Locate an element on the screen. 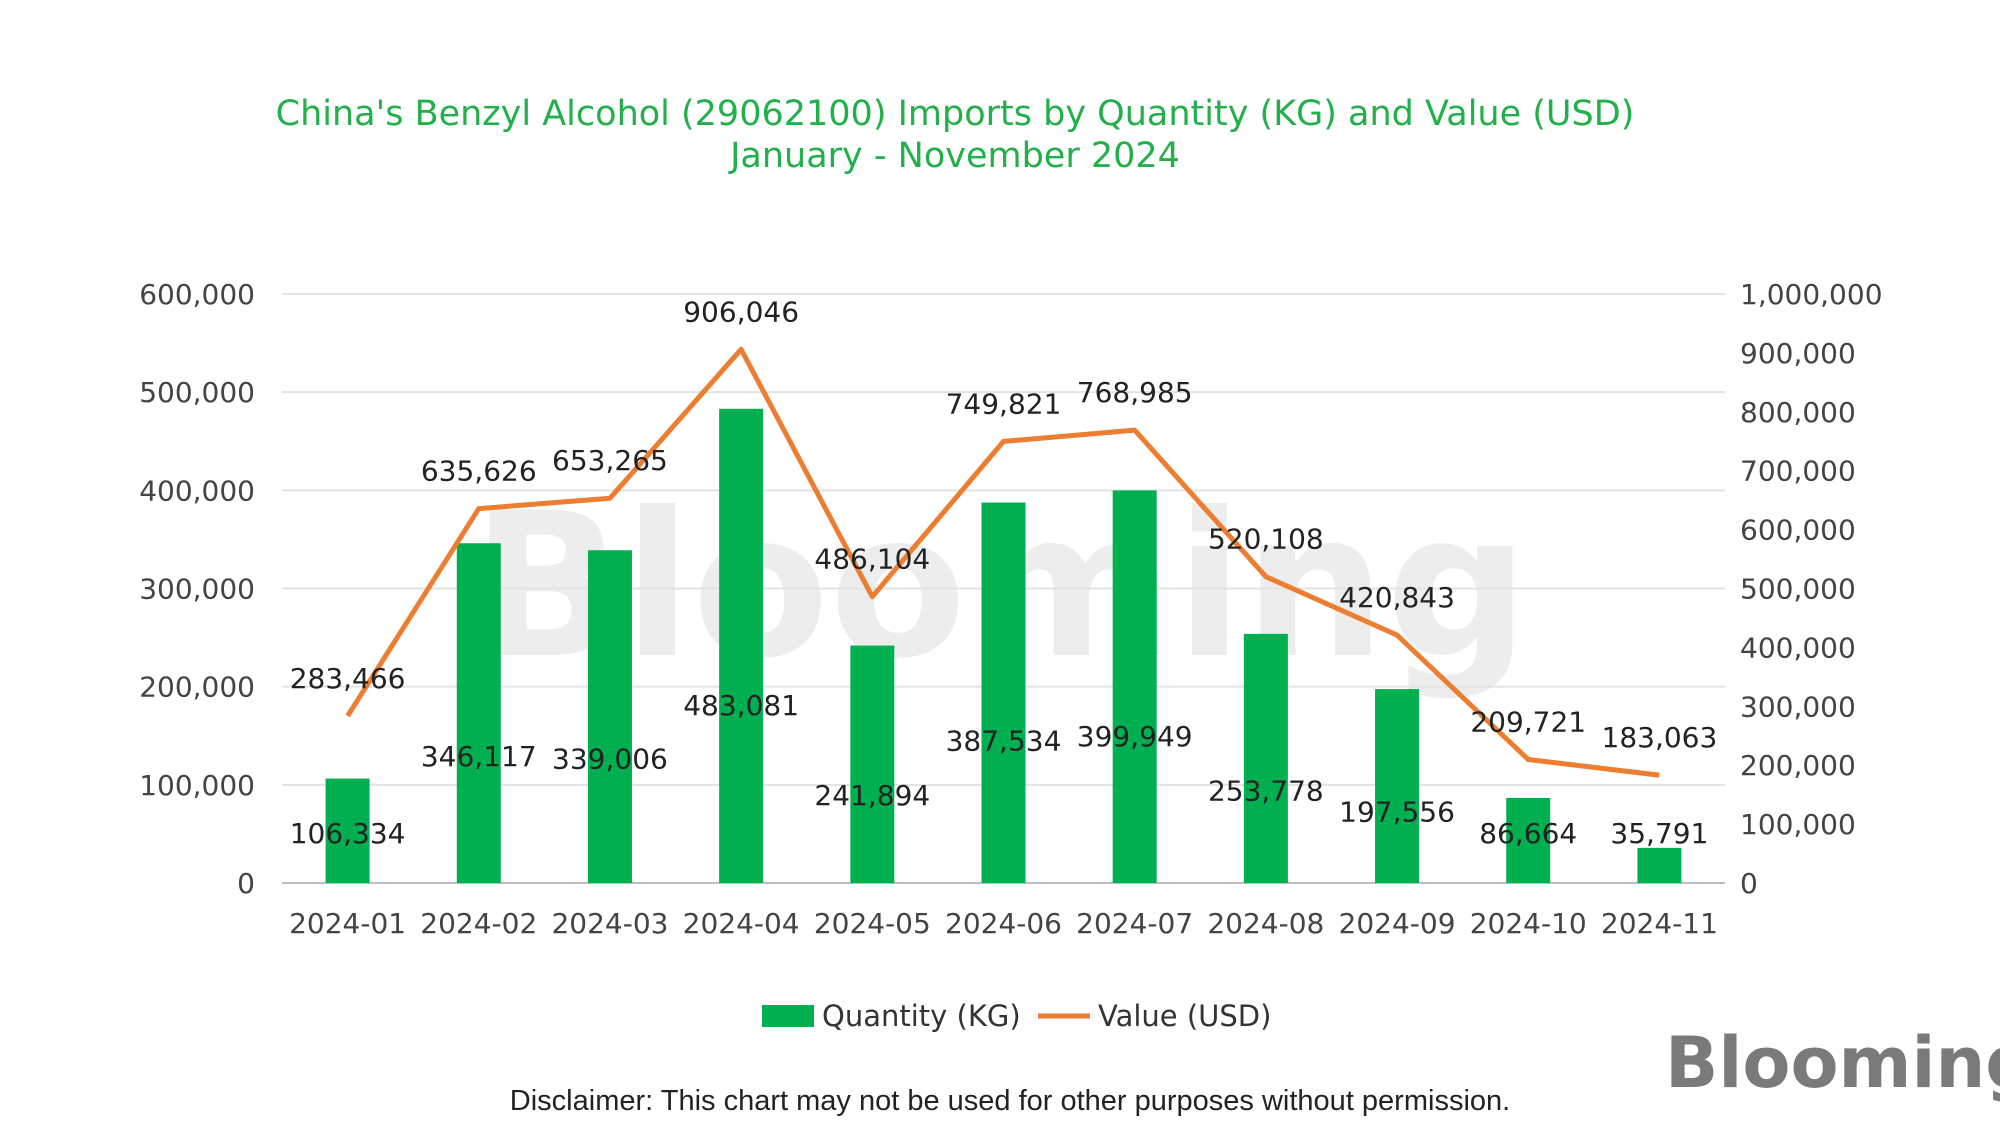 This screenshot has width=2000, height=1125. x-tick-2024-11: 2024-11 is located at coordinates (1659, 923).